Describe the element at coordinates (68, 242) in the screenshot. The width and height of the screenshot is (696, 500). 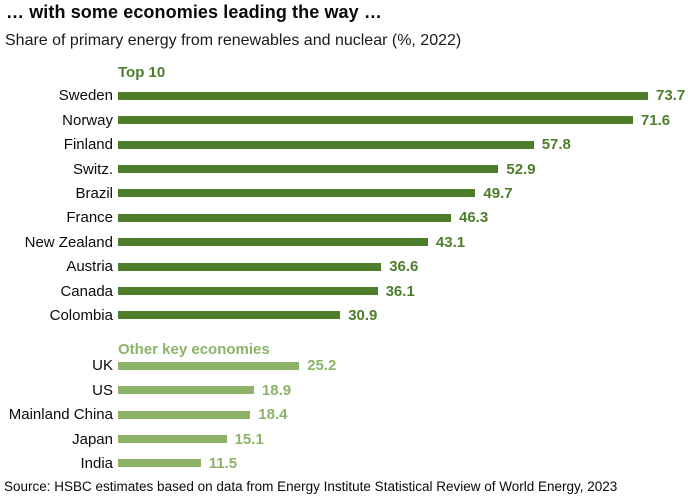
I see `category-label: New Zealand` at that location.